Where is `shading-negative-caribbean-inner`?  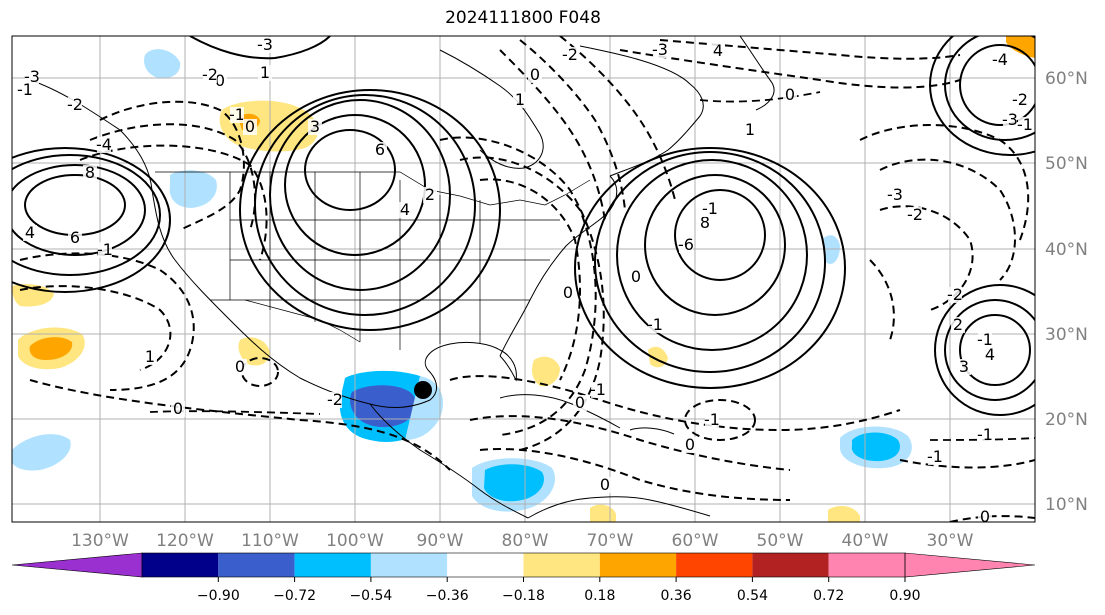 shading-negative-caribbean-inner is located at coordinates (514, 483).